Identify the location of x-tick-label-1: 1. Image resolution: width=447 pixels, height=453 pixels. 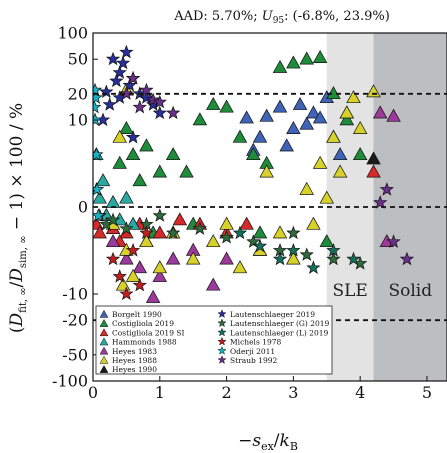
(160, 392).